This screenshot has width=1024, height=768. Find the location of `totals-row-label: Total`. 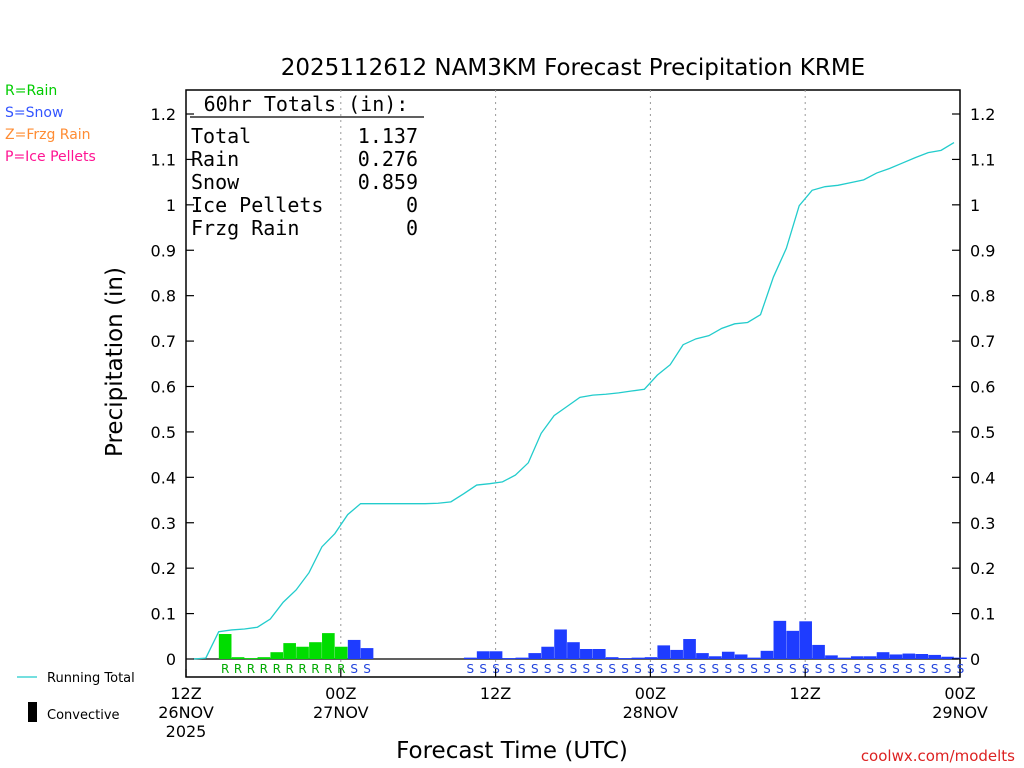

totals-row-label: Total is located at coordinates (221, 136).